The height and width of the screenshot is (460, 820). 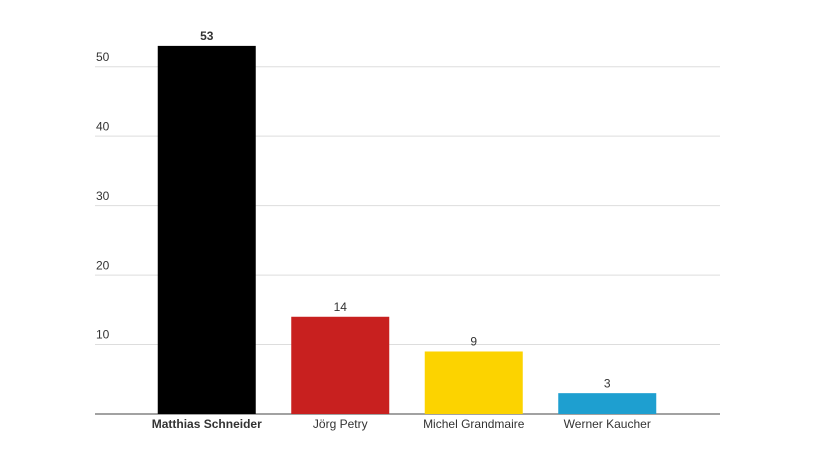 What do you see at coordinates (340, 424) in the screenshot?
I see `x-tick-label: Jörg Petry` at bounding box center [340, 424].